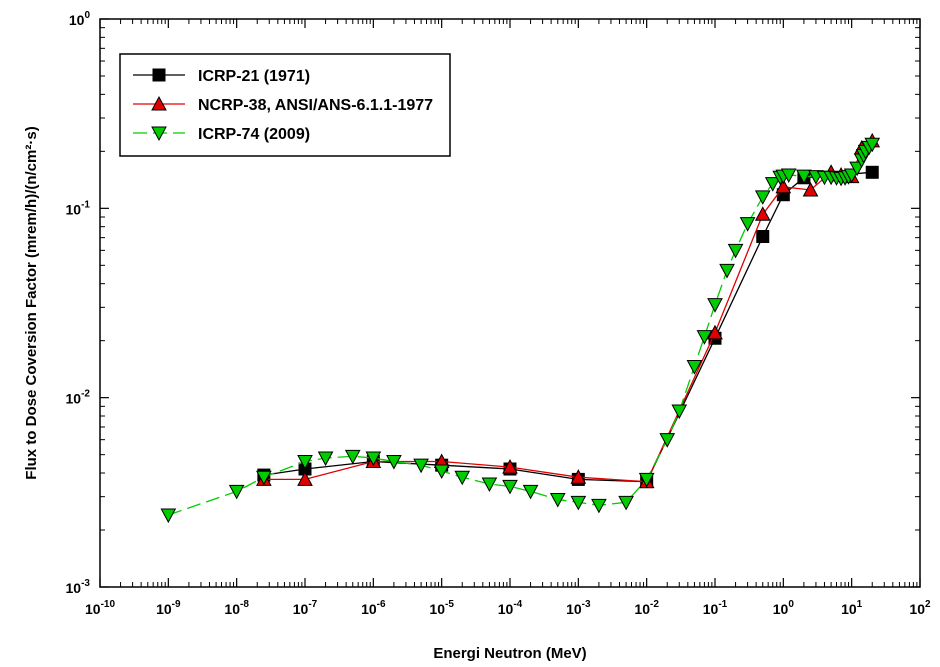 The image size is (940, 667). I want to click on y-tick-labels: 10⁻³ 10⁻² 10⁻¹ 10⁰, so click(78, 303).